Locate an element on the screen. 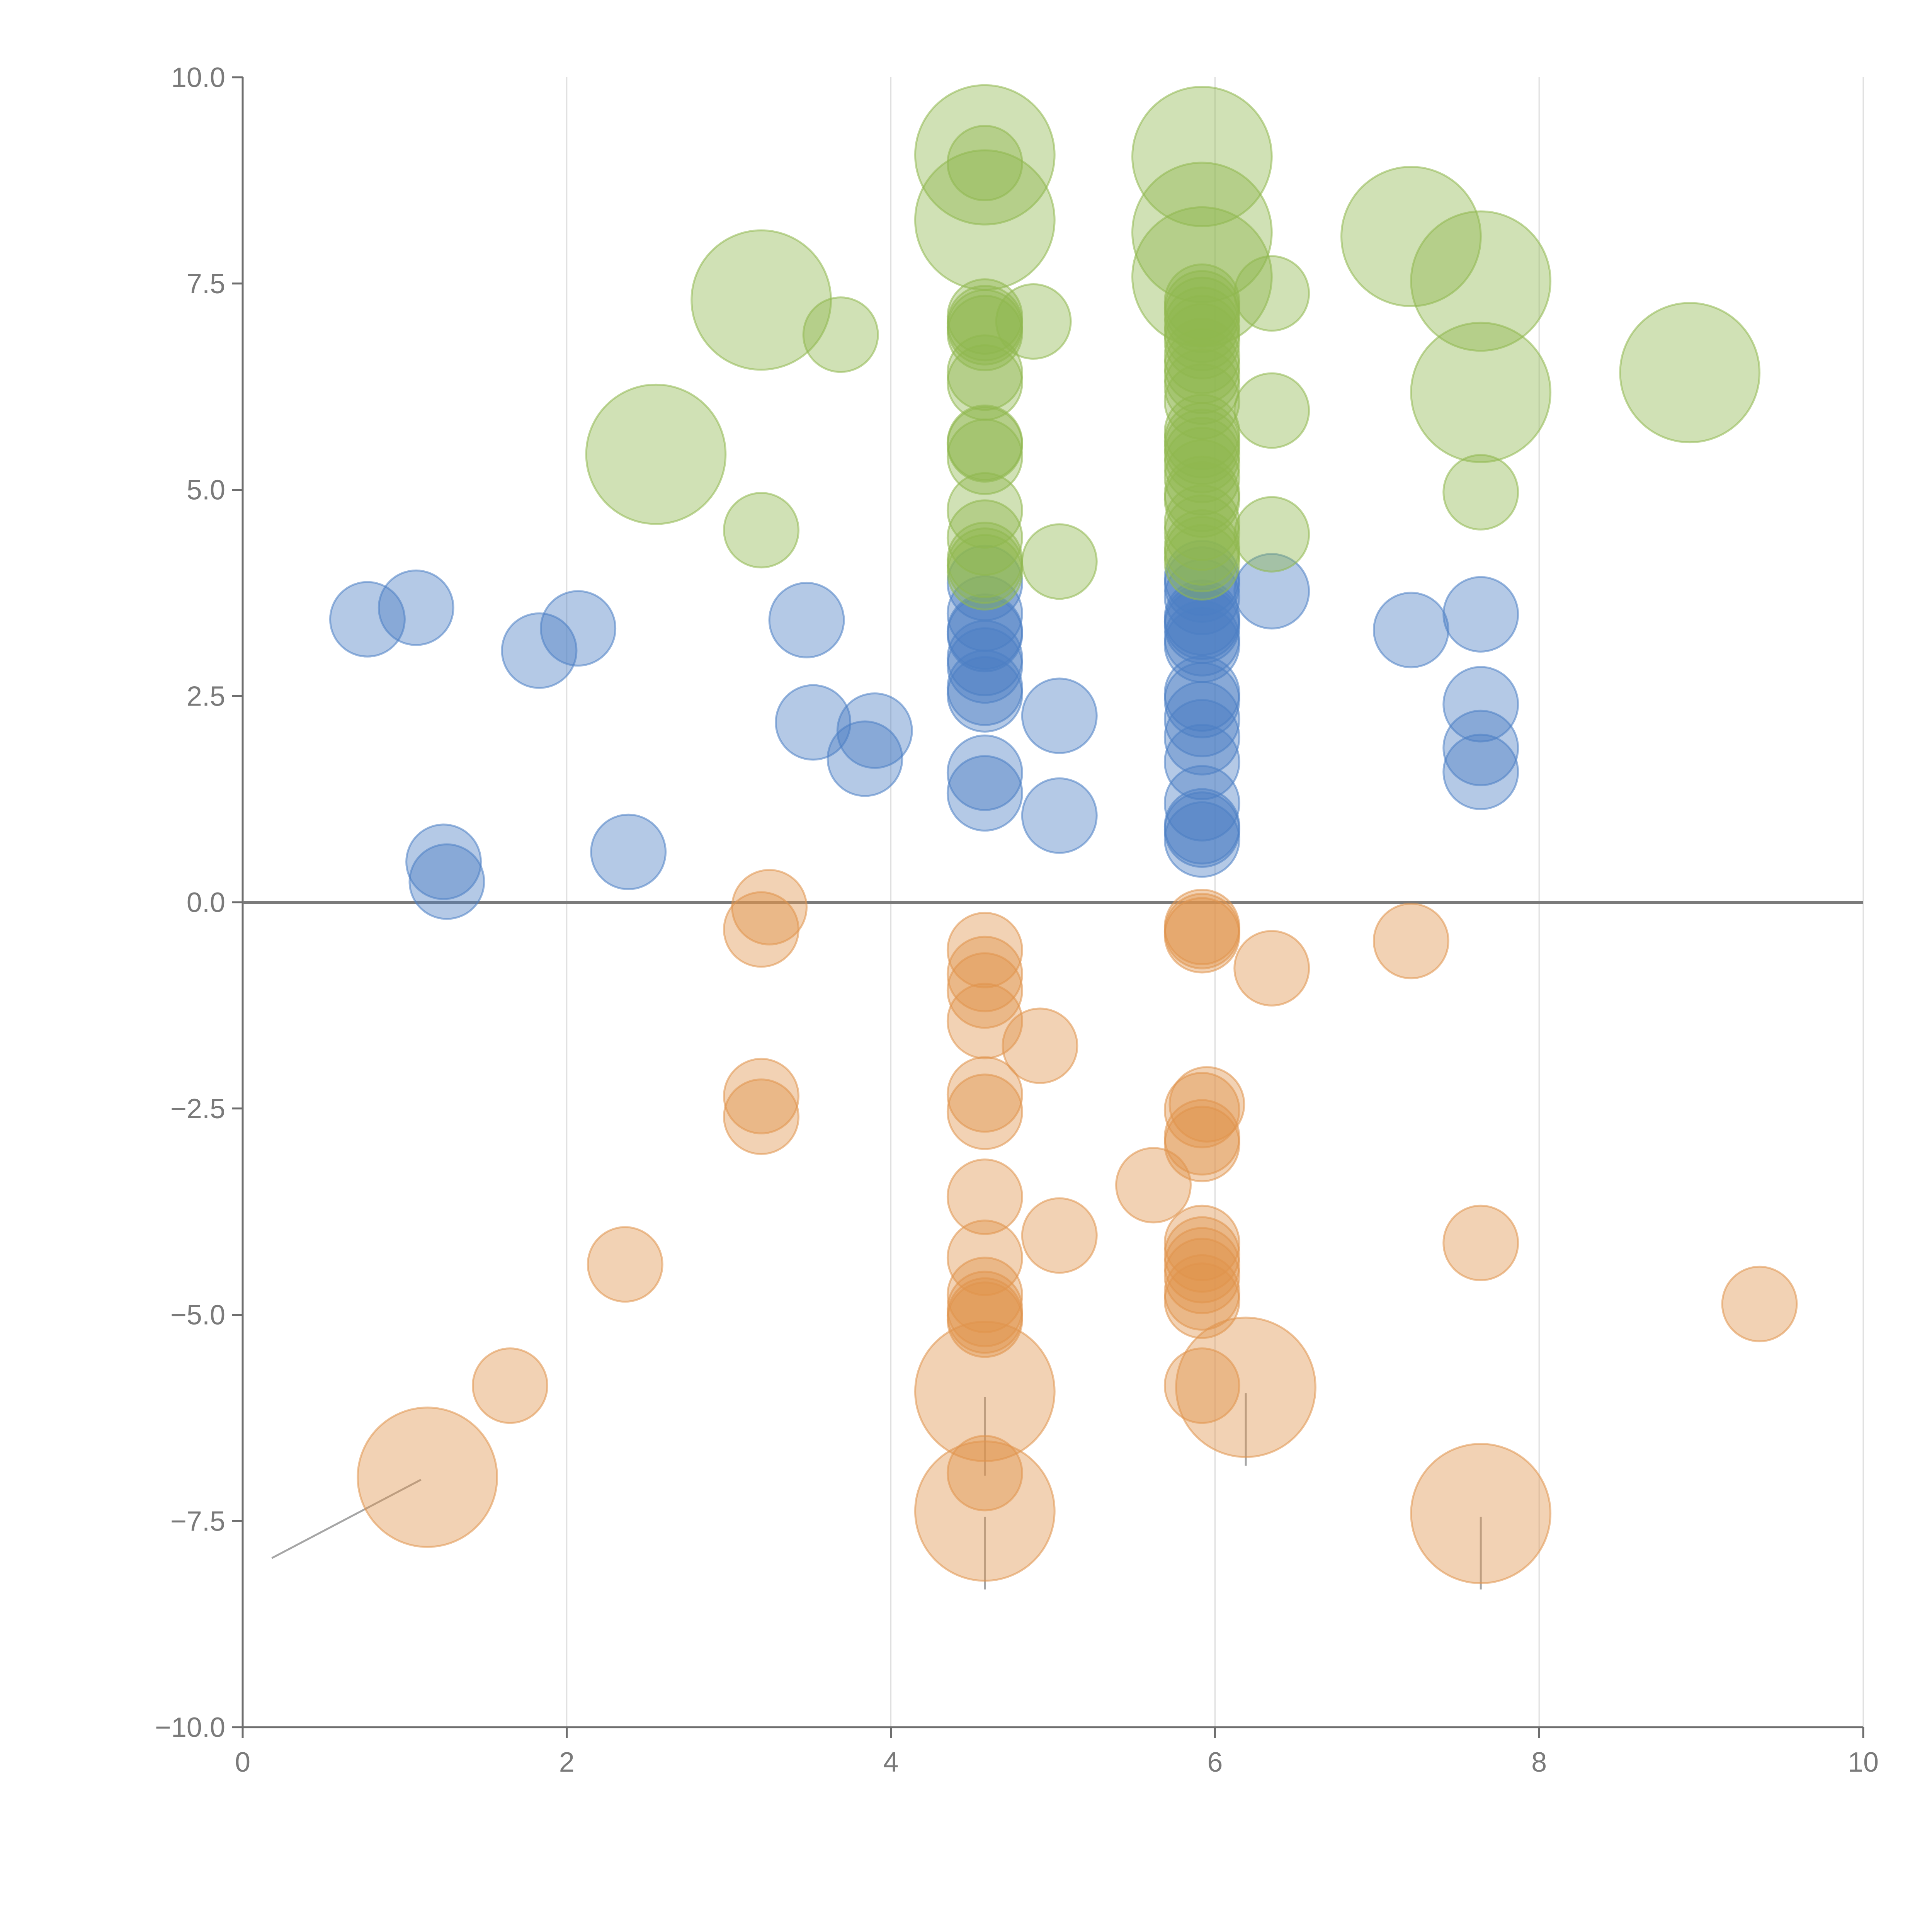 Image resolution: width=1932 pixels, height=1932 pixels. annotation-leader-line is located at coordinates (346, 1519).